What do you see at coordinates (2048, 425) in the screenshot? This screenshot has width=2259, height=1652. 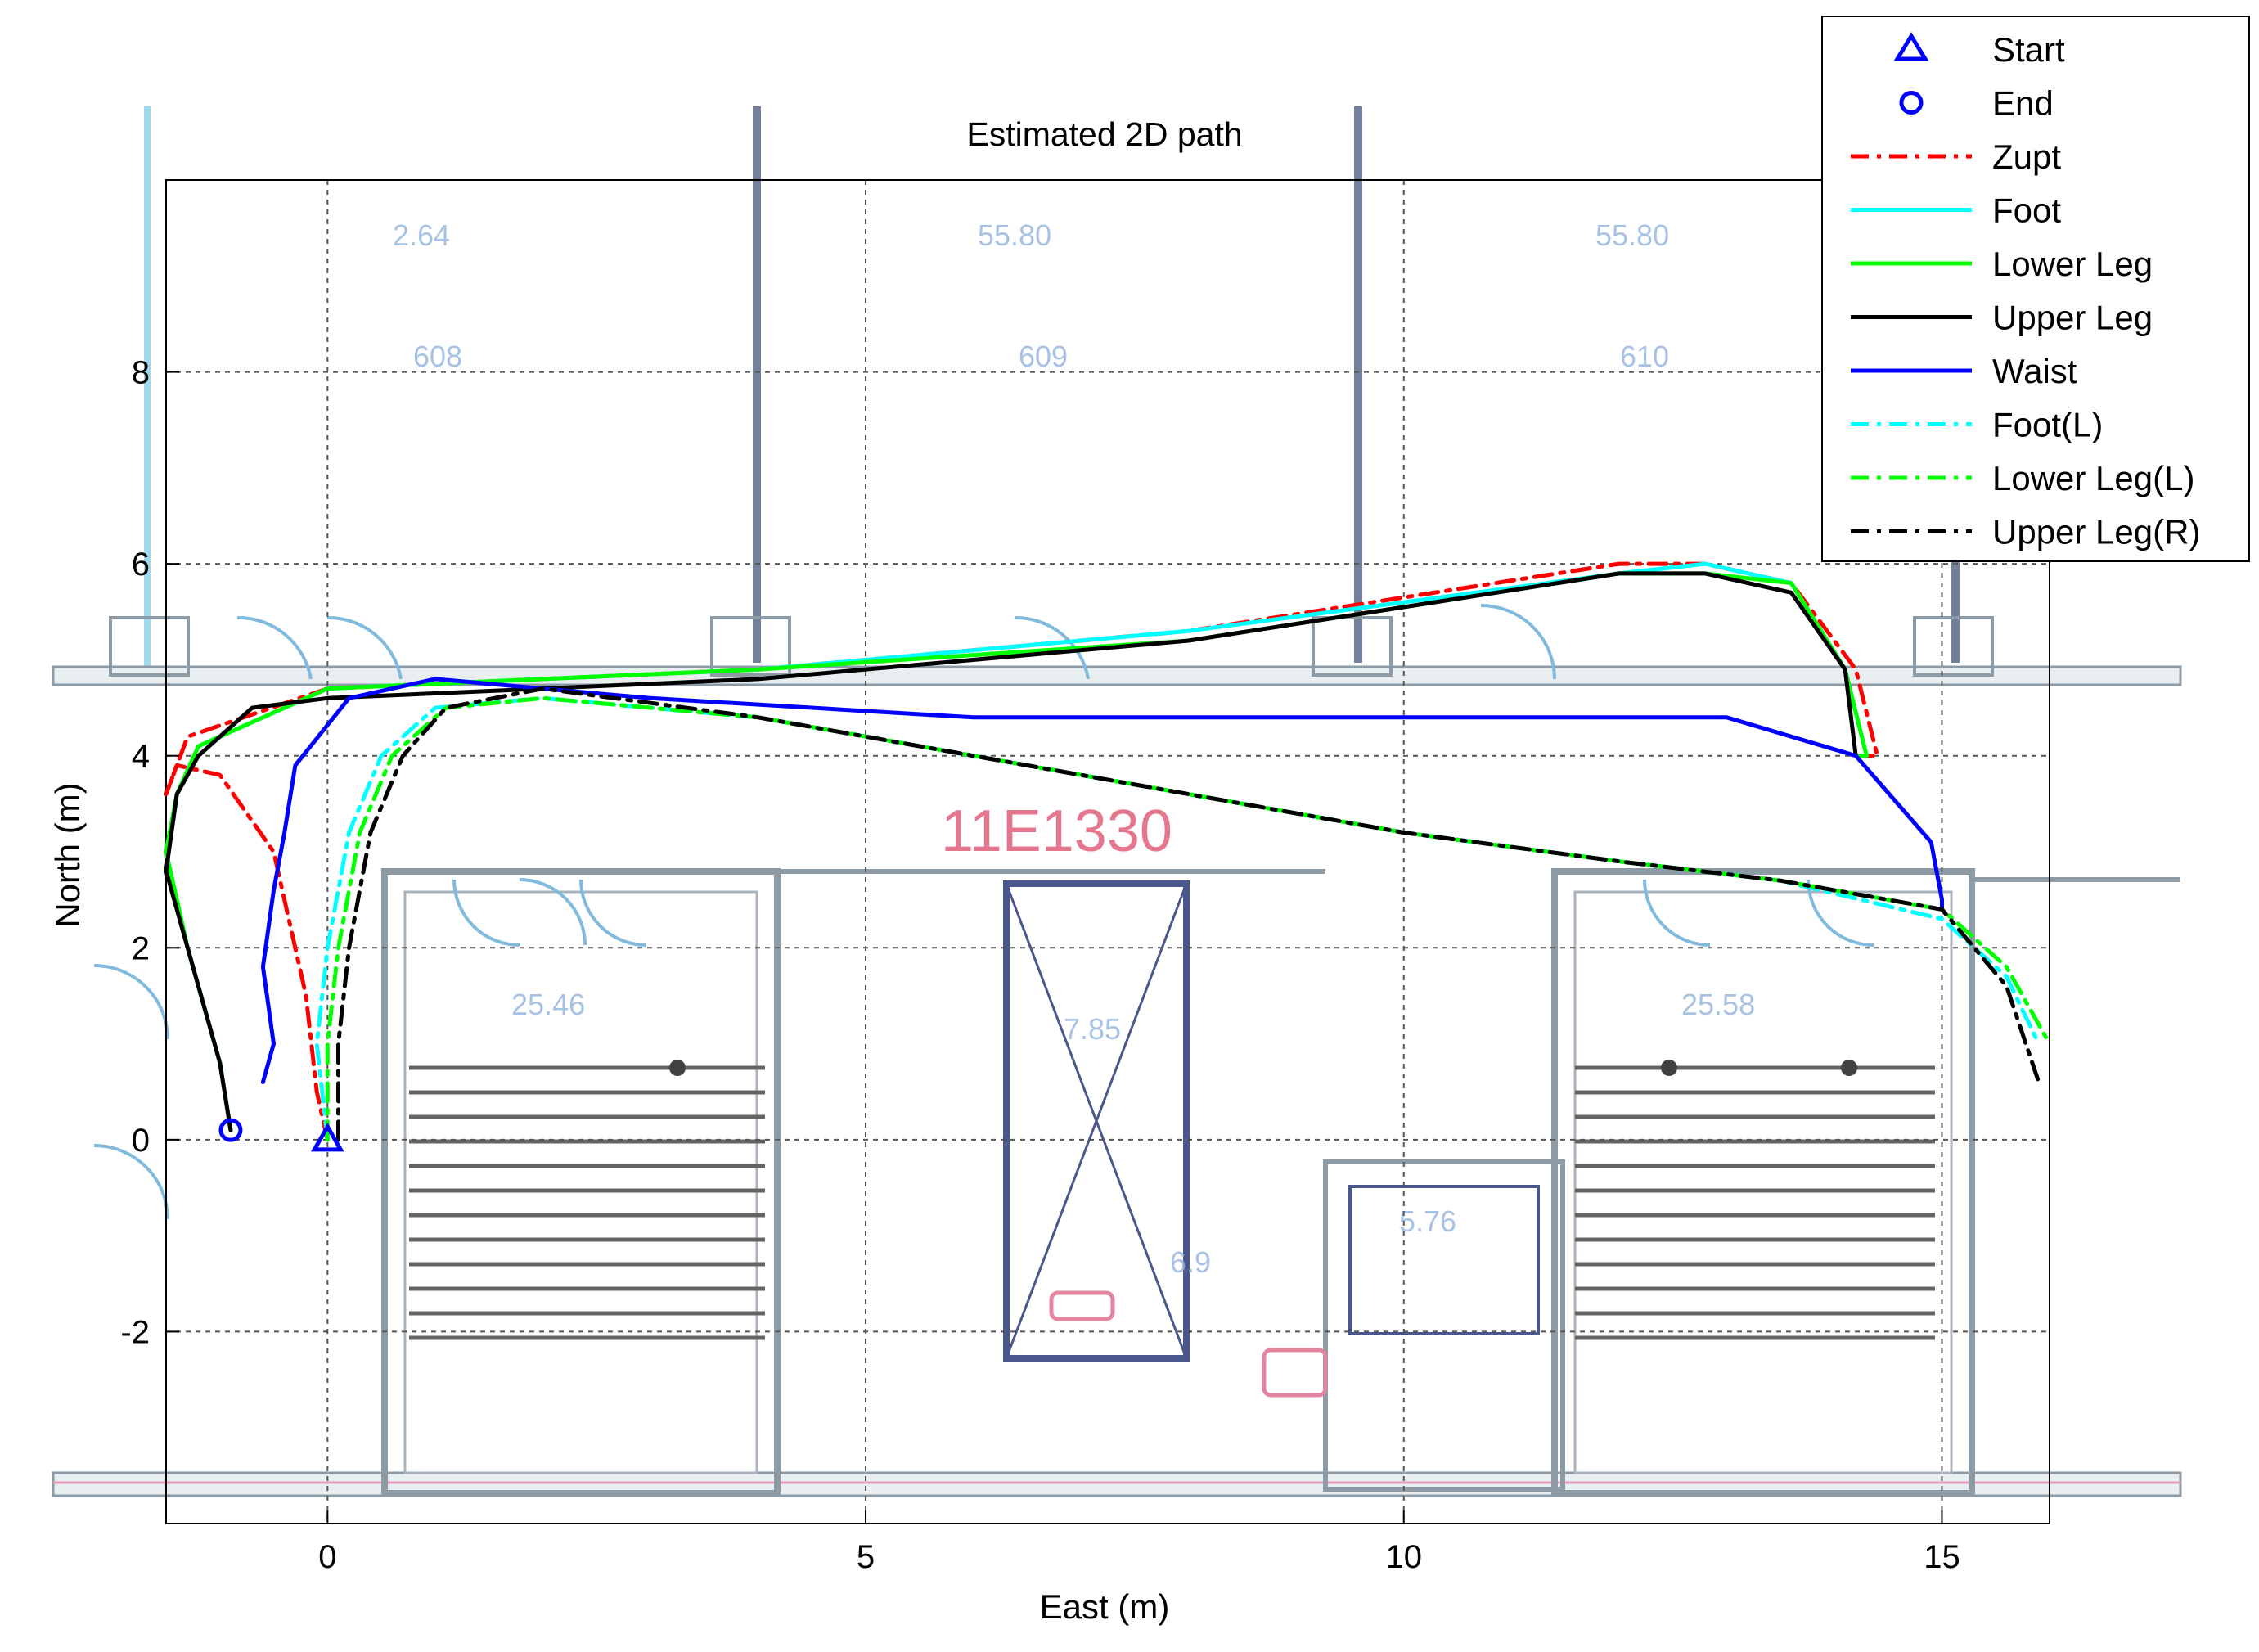 I see `legend-label-foot-l: Foot(L)` at bounding box center [2048, 425].